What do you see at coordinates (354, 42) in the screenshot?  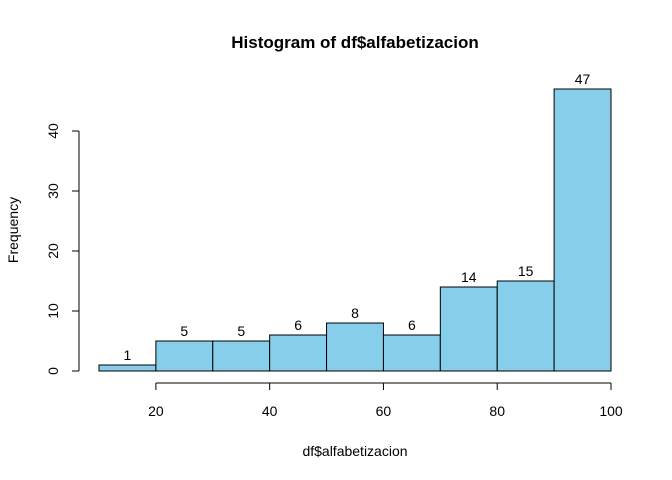 I see `chart-title: Histogram of df$alfabetizacion` at bounding box center [354, 42].